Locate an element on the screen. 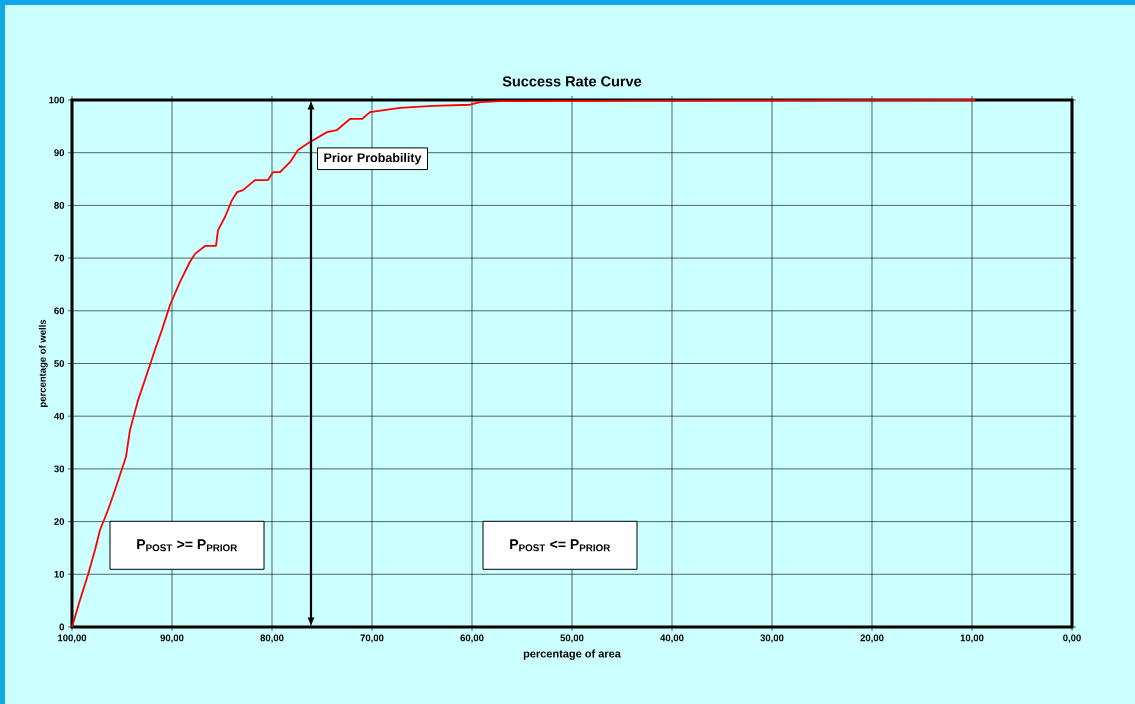 The image size is (1135, 704). y-axis-title: percentage of wells is located at coordinates (43, 363).